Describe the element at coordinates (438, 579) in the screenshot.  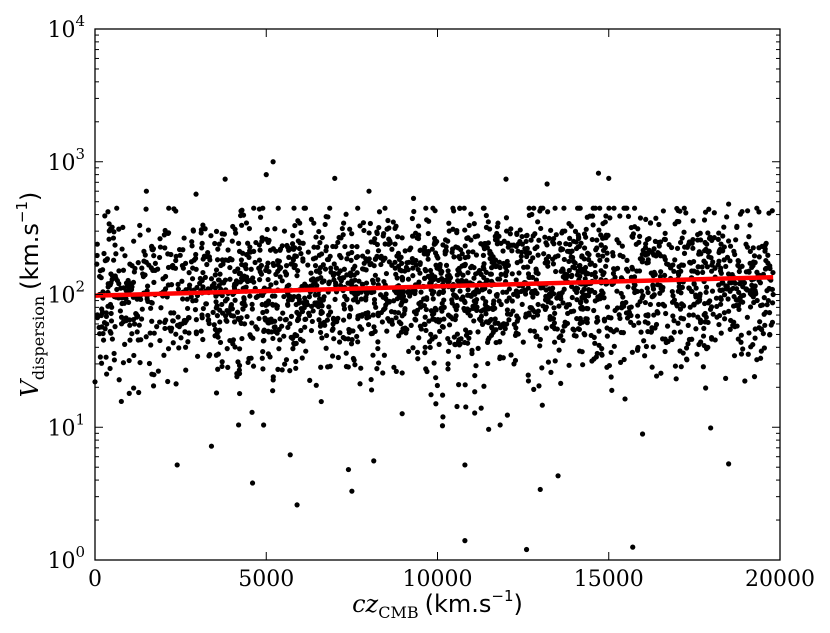
I see `x-tick-label: 10000` at that location.